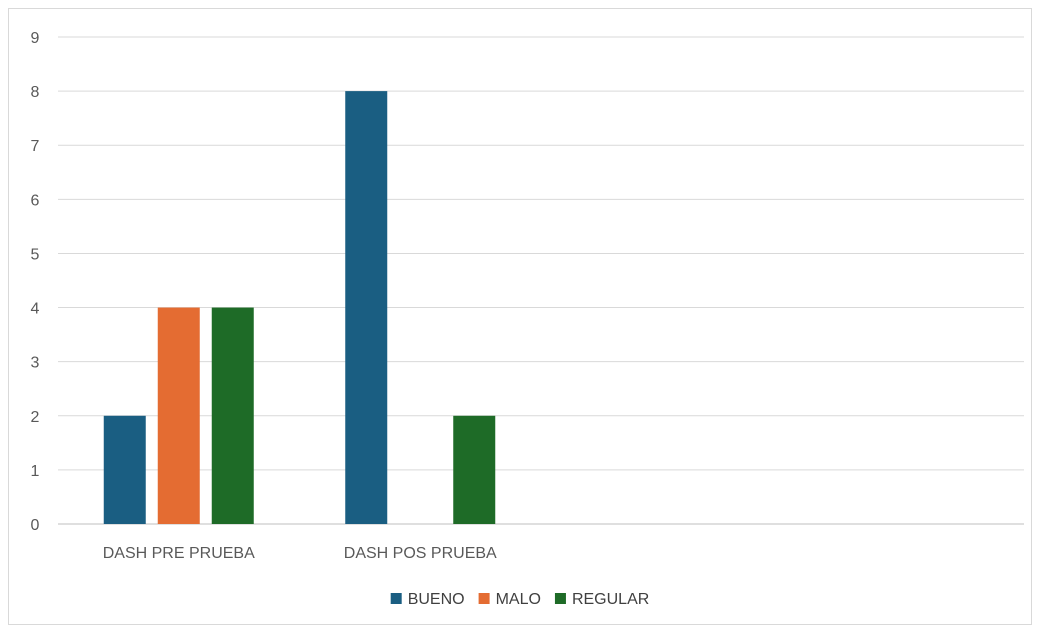 The image size is (1040, 633). Describe the element at coordinates (35, 471) in the screenshot. I see `y-tick-label: 1` at that location.